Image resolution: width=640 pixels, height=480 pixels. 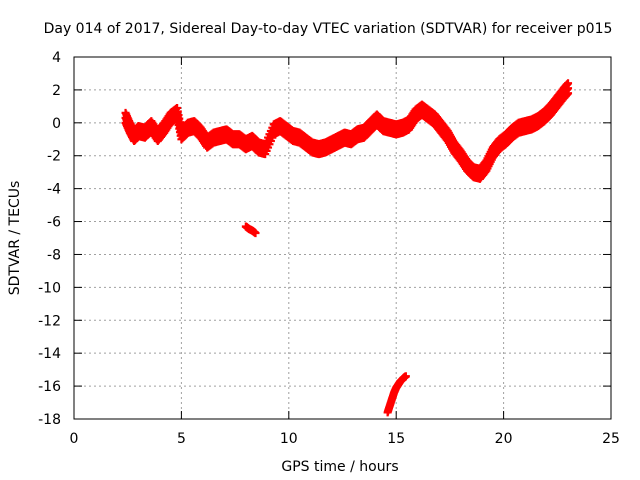 I want to click on x-tick-label: 0, so click(x=74, y=439).